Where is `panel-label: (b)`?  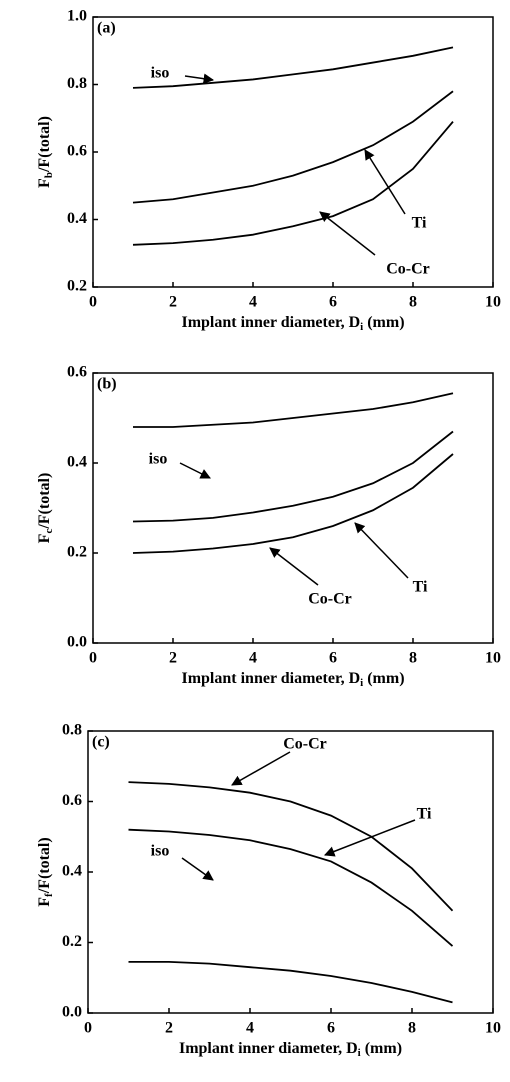
panel-label: (b) is located at coordinates (107, 384).